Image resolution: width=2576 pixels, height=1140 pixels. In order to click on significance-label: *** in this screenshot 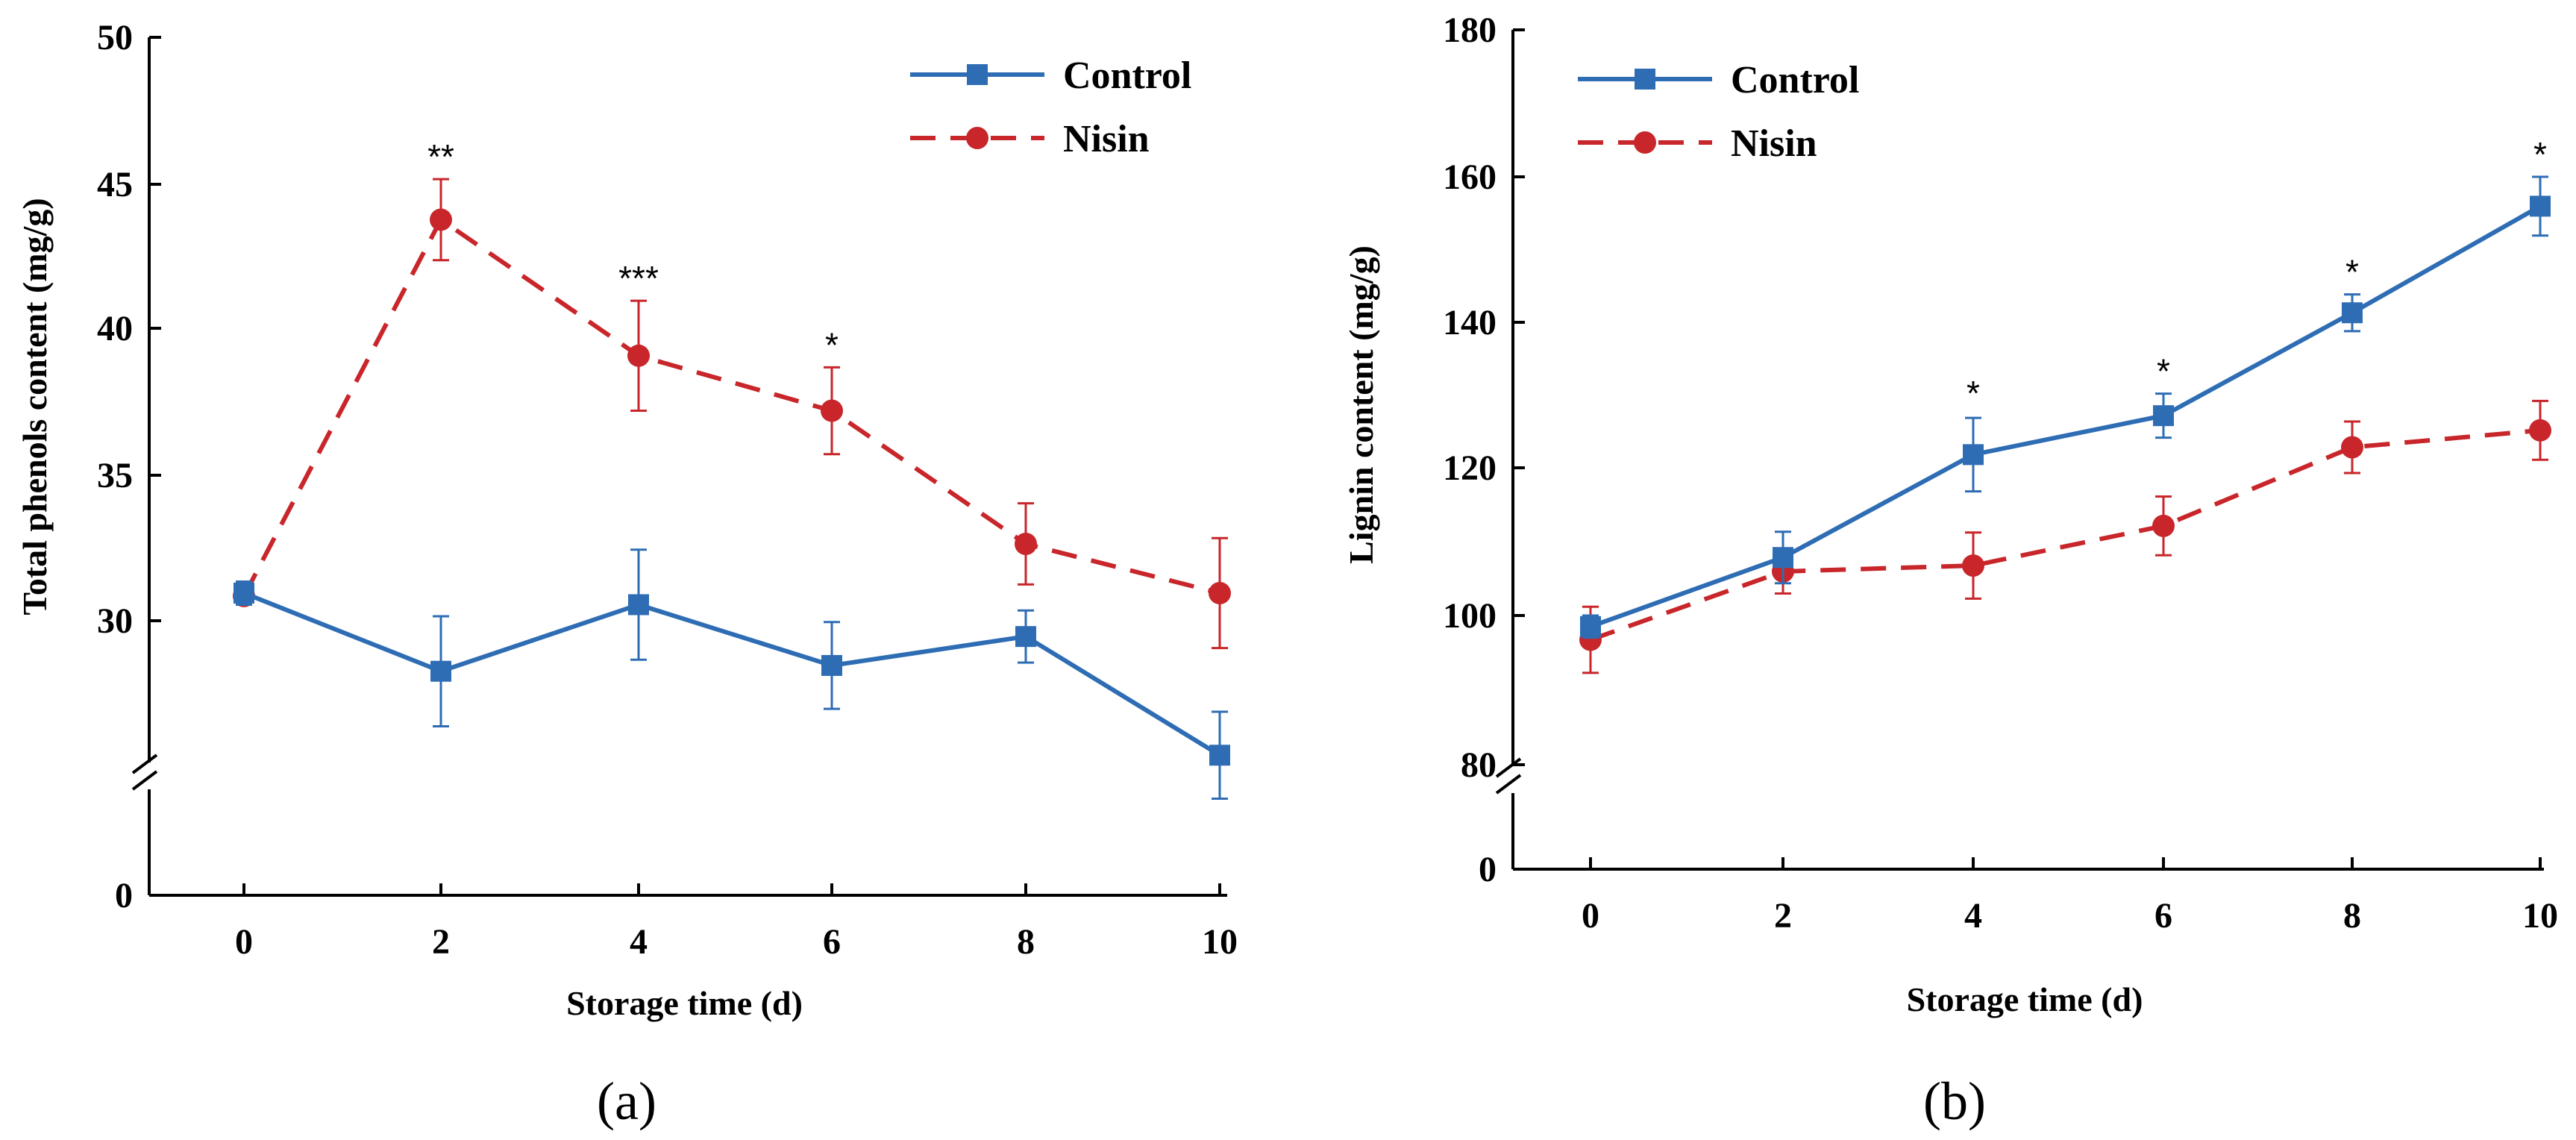, I will do `click(638, 278)`.